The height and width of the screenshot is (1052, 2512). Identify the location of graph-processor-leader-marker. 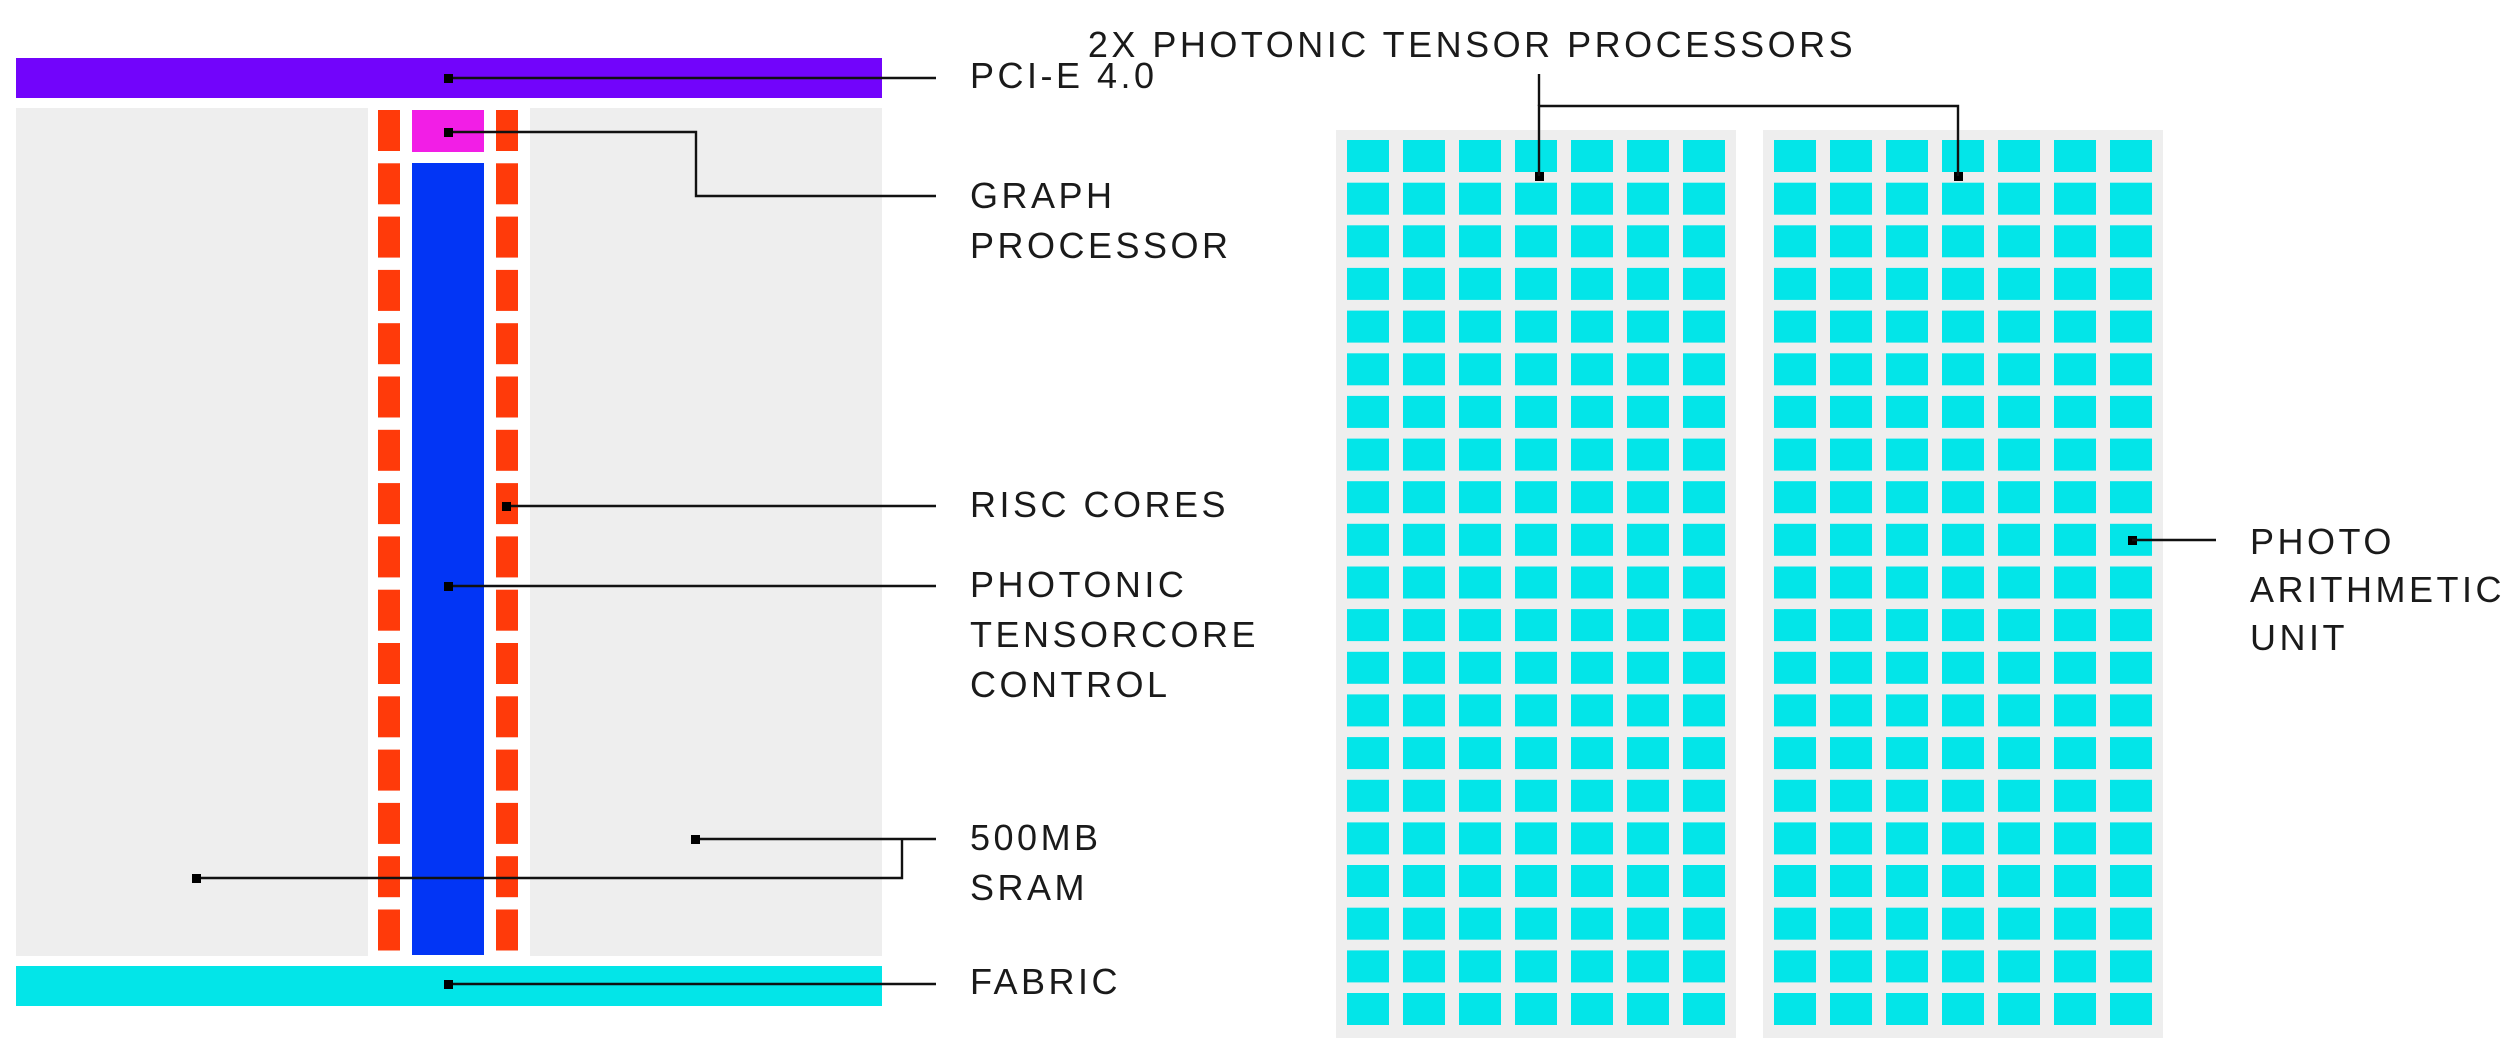
(448, 132).